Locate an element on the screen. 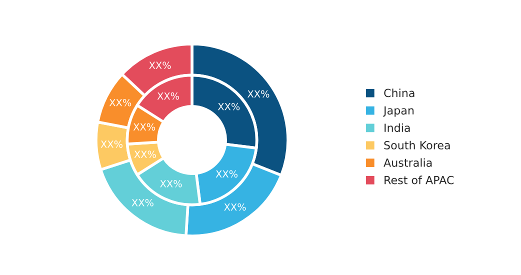 Image resolution: width=521 pixels, height=275 pixels. legend-label: Australia is located at coordinates (408, 162).